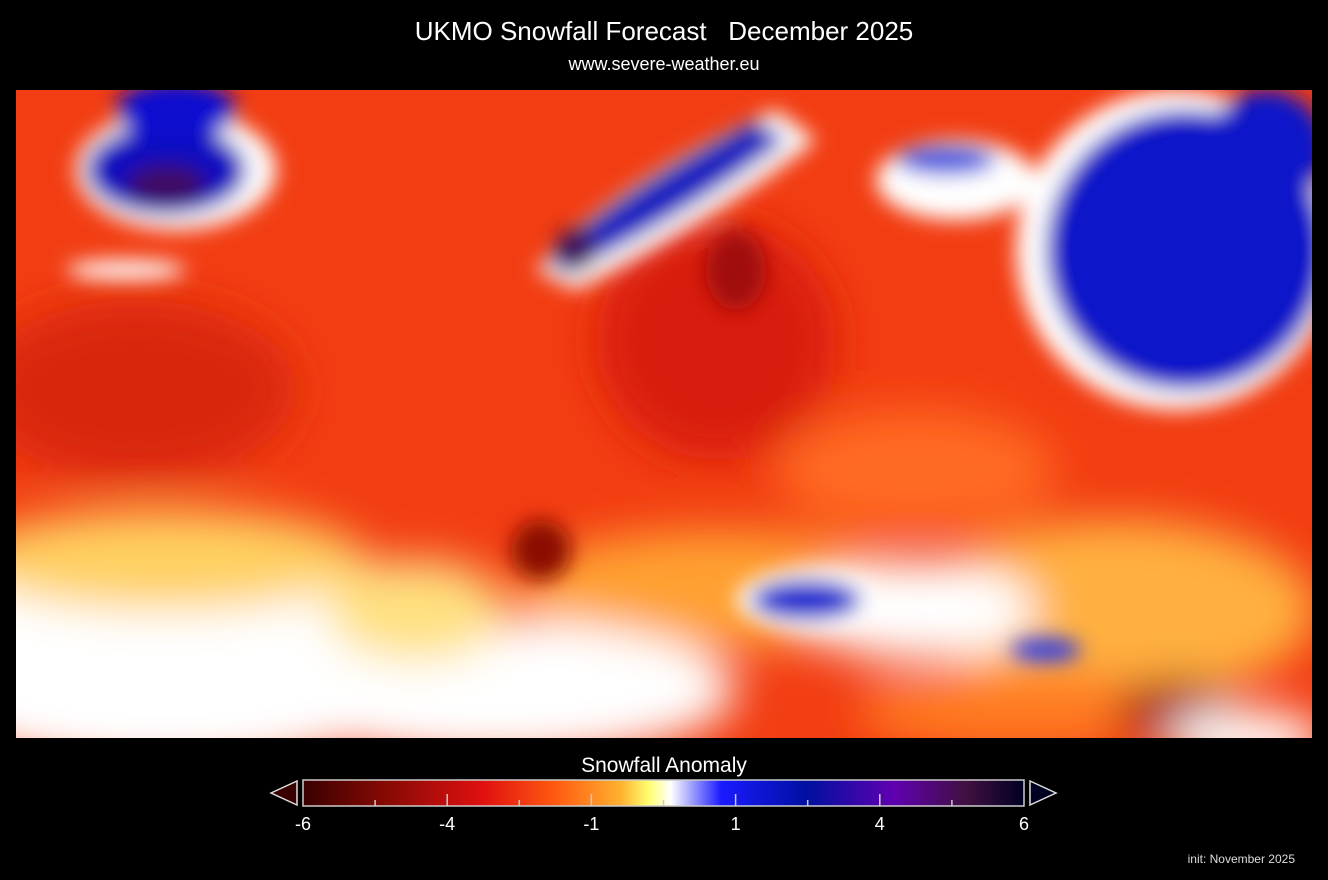 Image resolution: width=1328 pixels, height=880 pixels. I want to click on colorbar-tick-label: 6, so click(1024, 824).